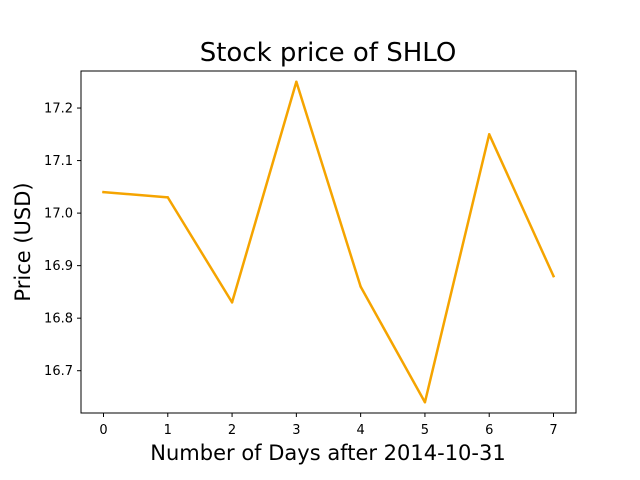 The image size is (640, 480). Describe the element at coordinates (328, 53) in the screenshot. I see `chart-title: Stock price of SHLO` at that location.